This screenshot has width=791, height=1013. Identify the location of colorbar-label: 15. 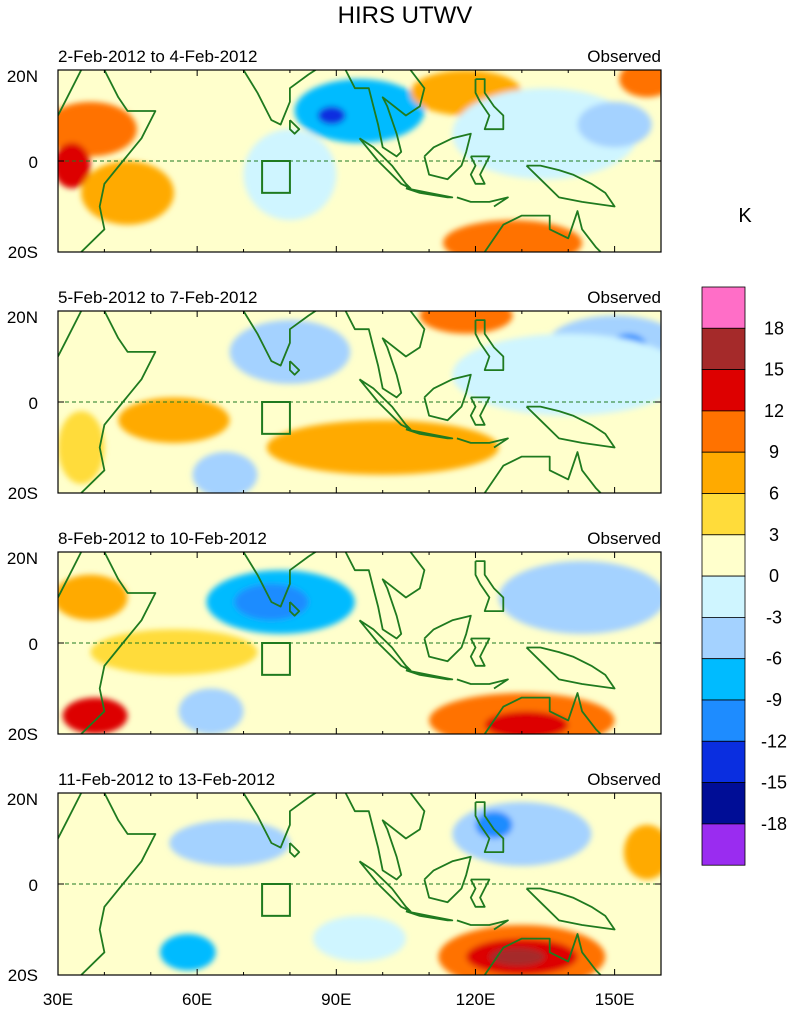
(774, 370).